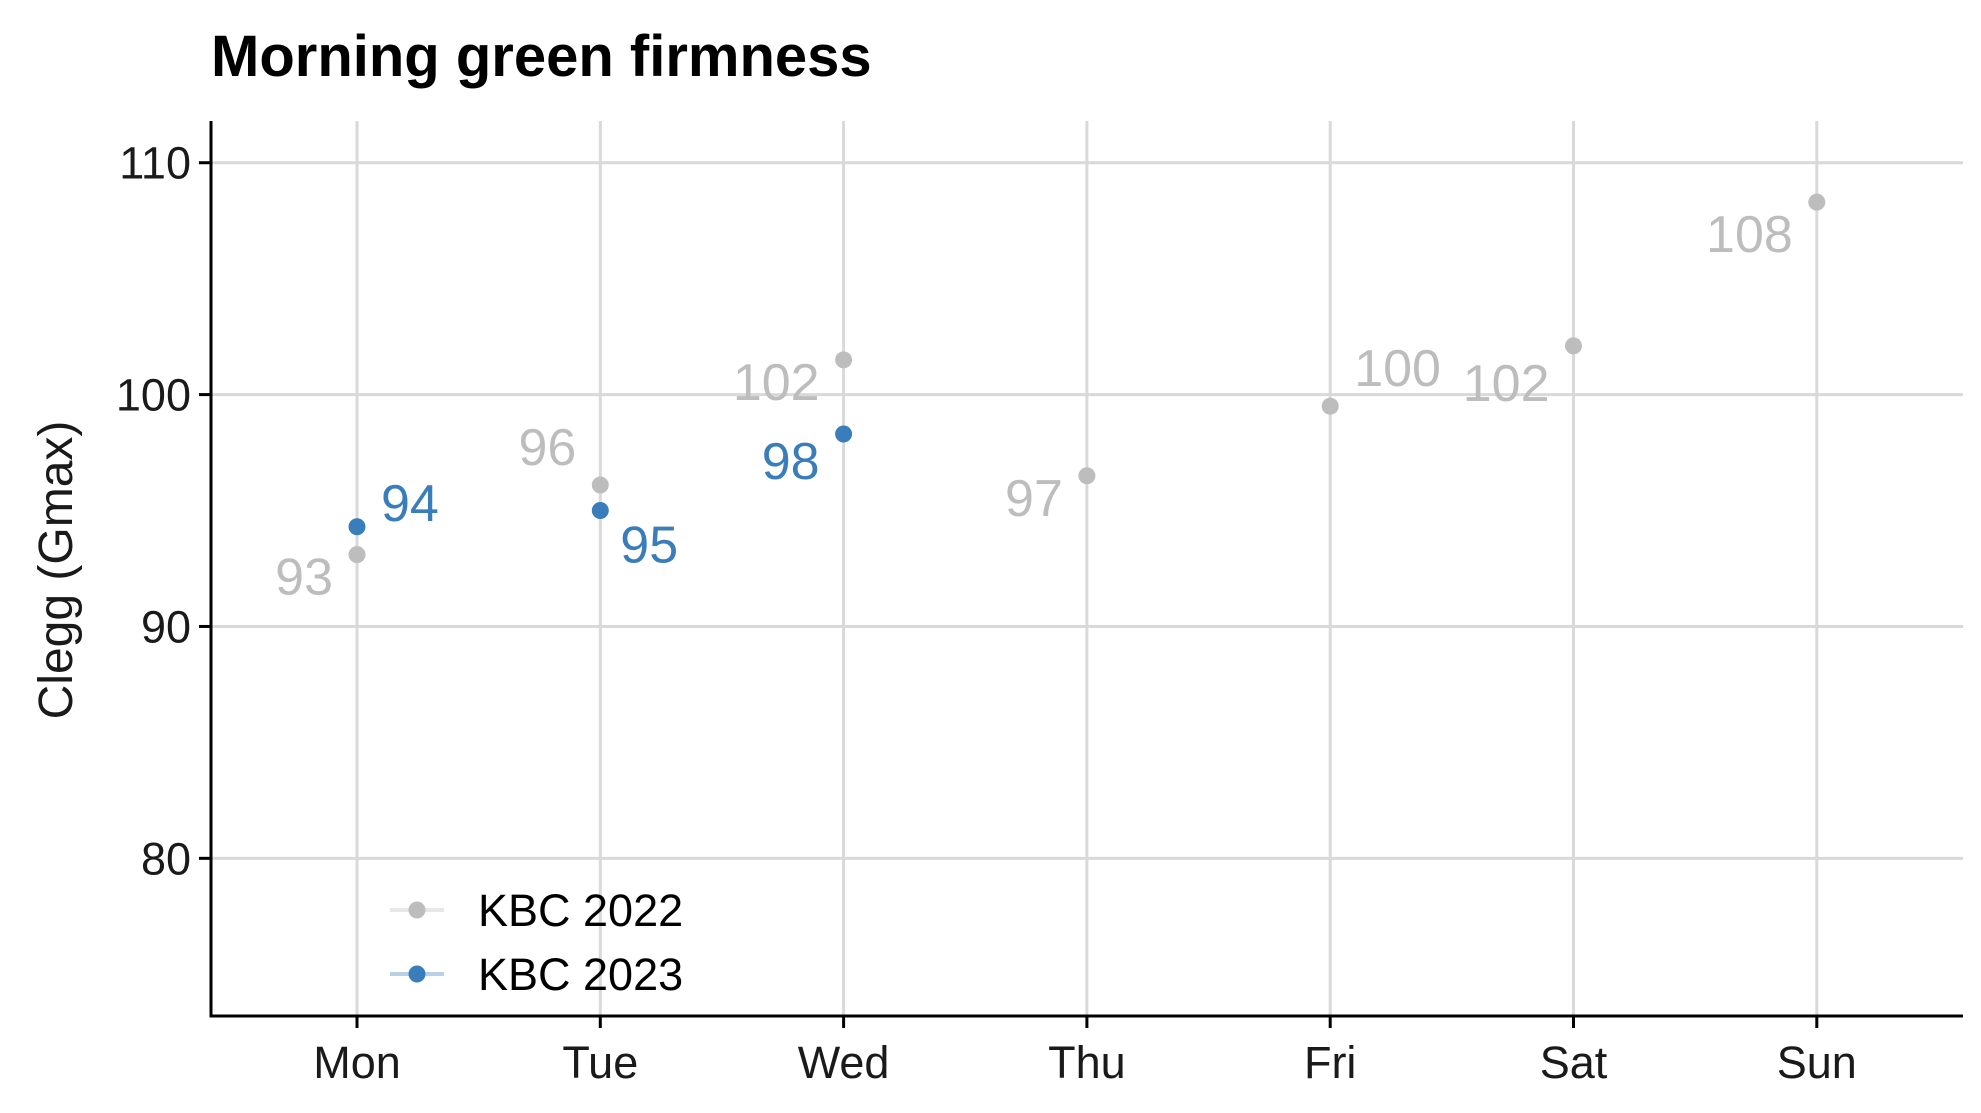 The width and height of the screenshot is (1981, 1113). I want to click on legend-item: KBC 2023, so click(536, 974).